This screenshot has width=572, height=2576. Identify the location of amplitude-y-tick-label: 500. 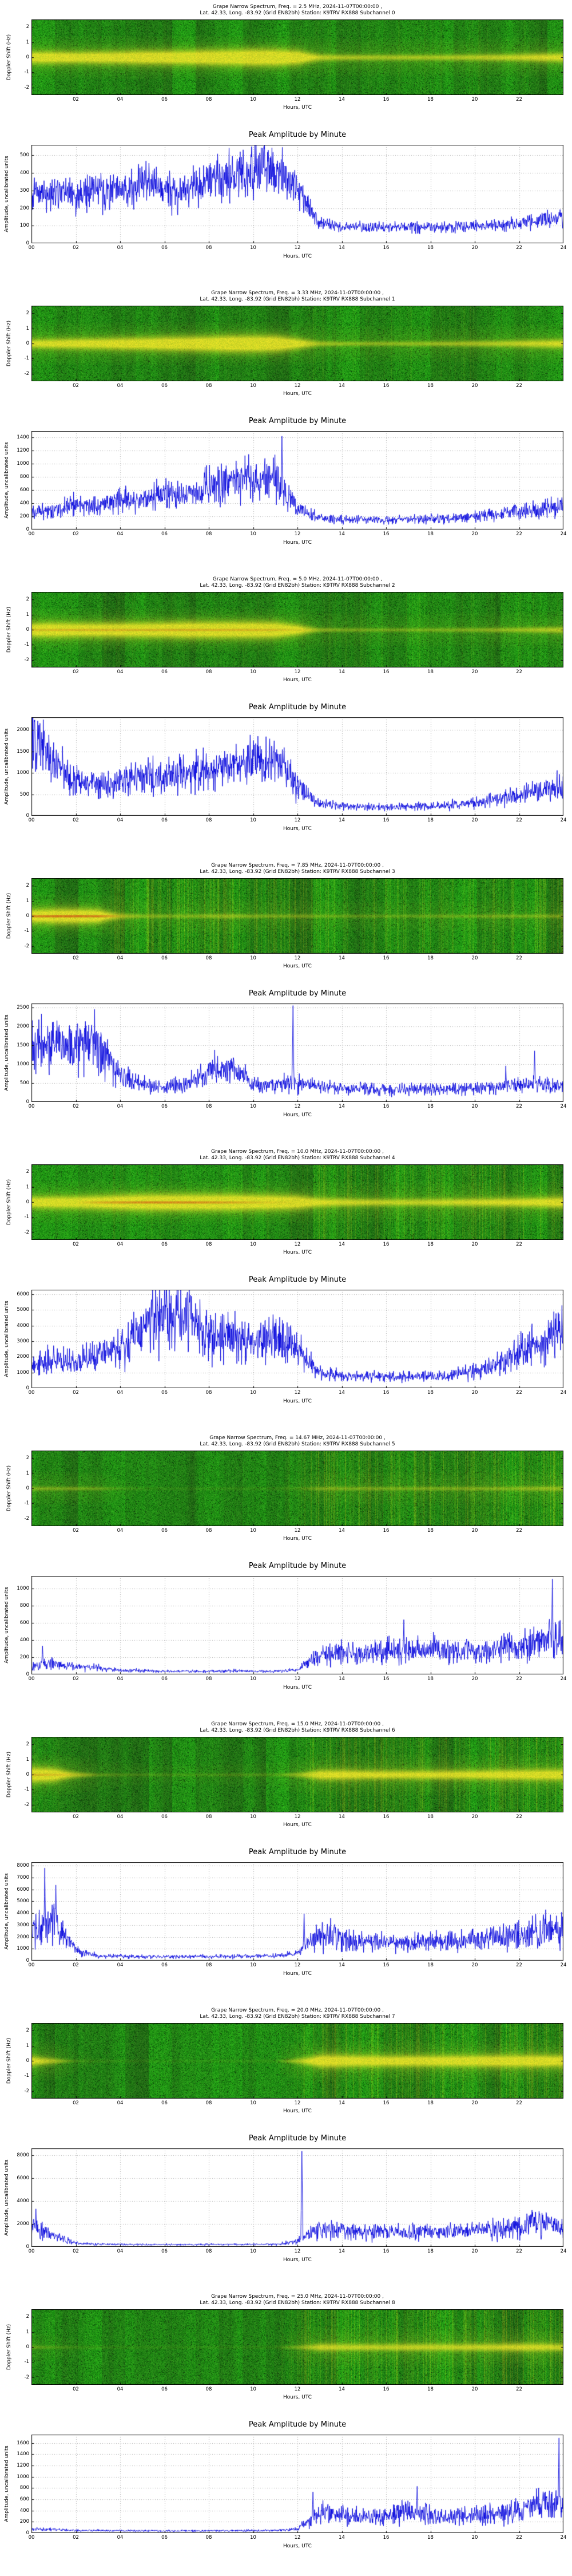
(24, 794).